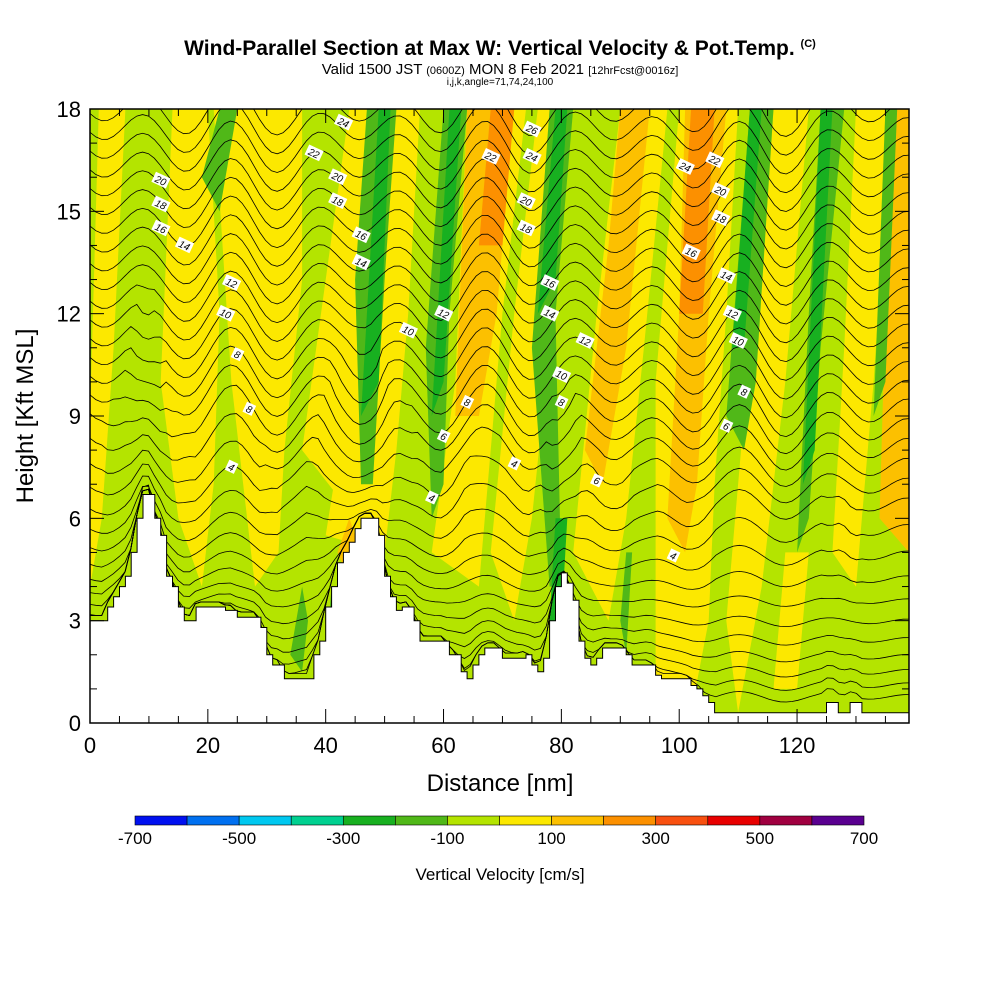 The height and width of the screenshot is (1000, 1000). Describe the element at coordinates (656, 838) in the screenshot. I see `colorbar-tick-label: 300` at that location.